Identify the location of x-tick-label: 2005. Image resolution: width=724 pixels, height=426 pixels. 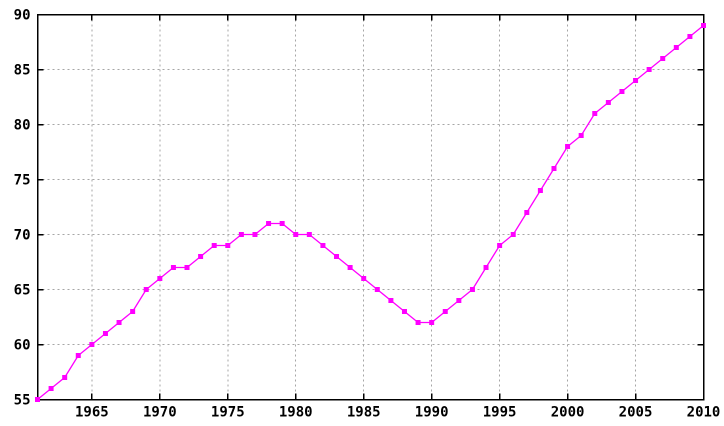
(636, 413).